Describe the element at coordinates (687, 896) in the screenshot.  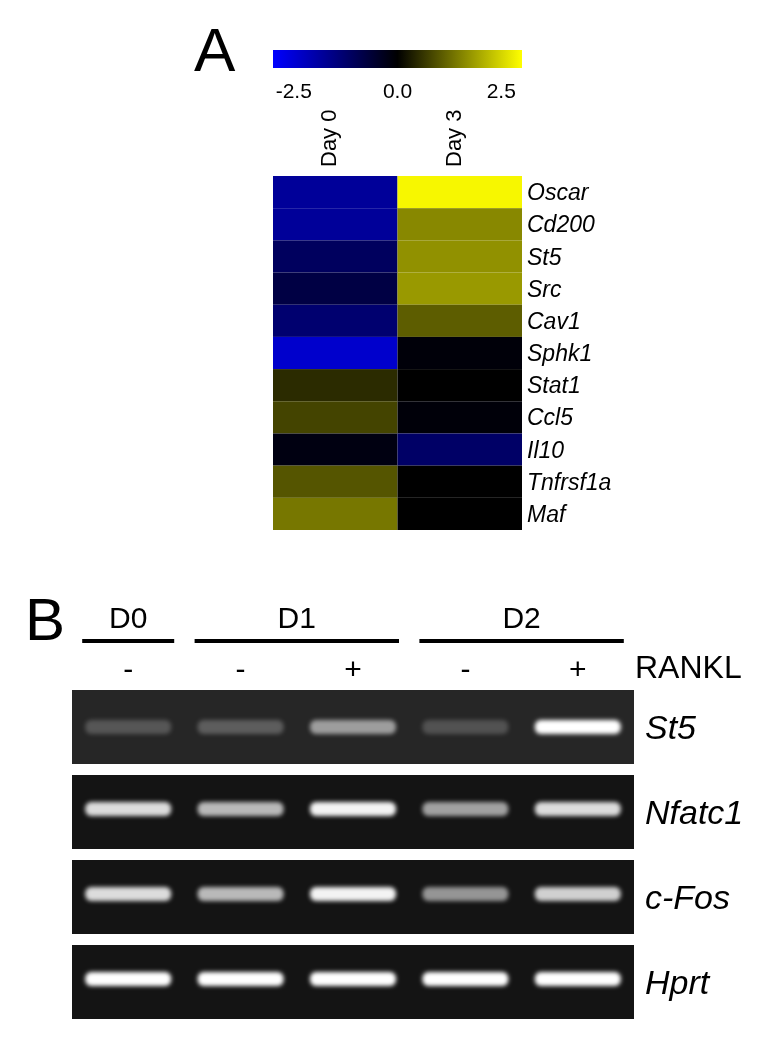
I see `category-label: c-Fos` at that location.